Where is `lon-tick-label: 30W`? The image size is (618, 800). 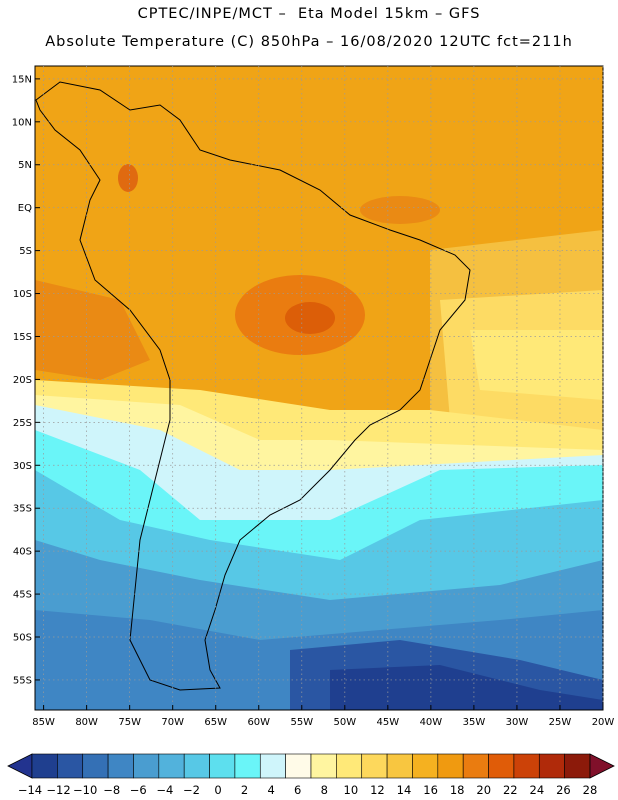 lon-tick-label: 30W is located at coordinates (517, 722).